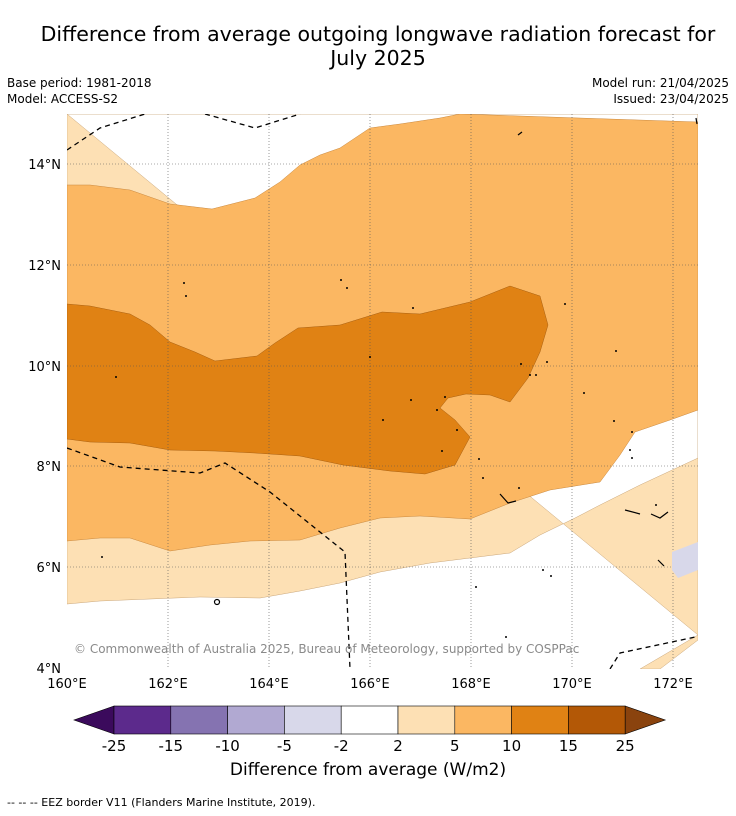  What do you see at coordinates (341, 746) in the screenshot?
I see `colorbar-tick-label: -2` at bounding box center [341, 746].